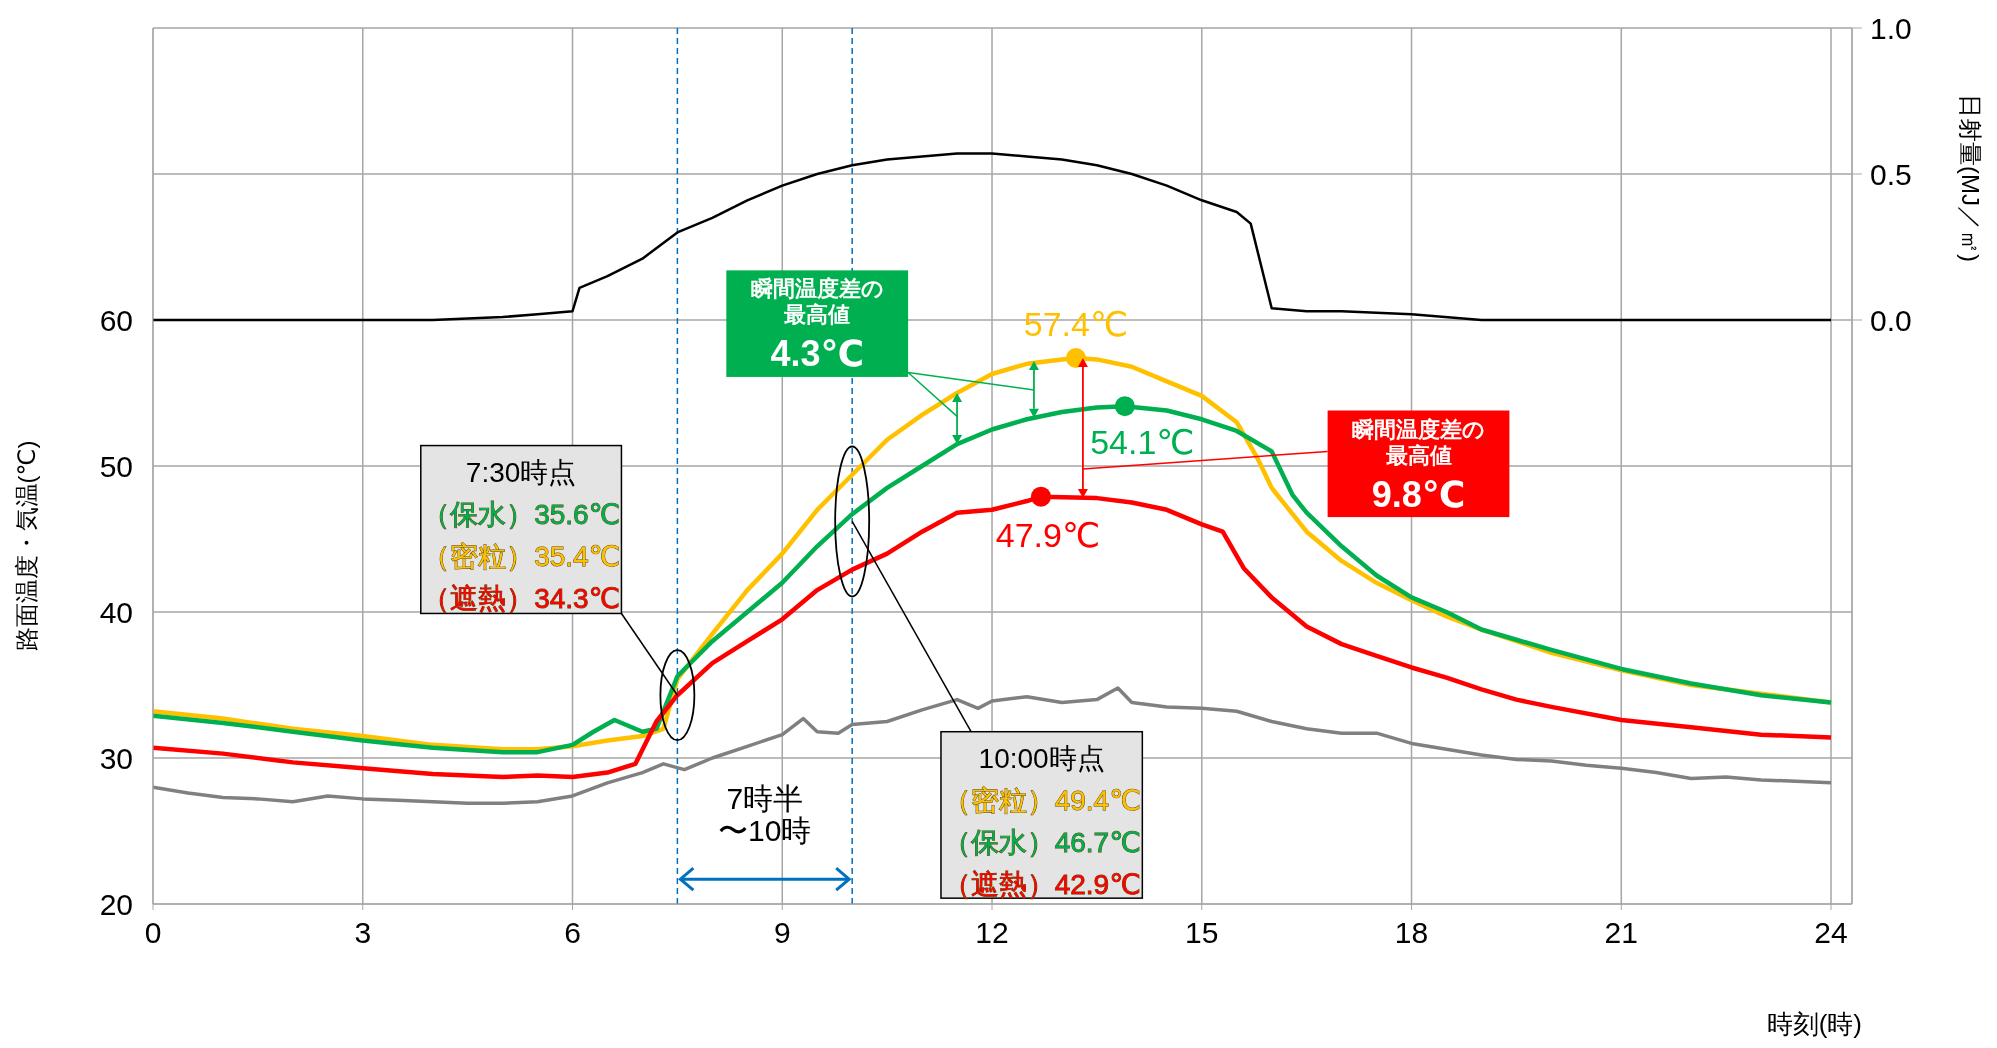 The image size is (1997, 1048). I want to click on x-tick-label: 15, so click(1202, 933).